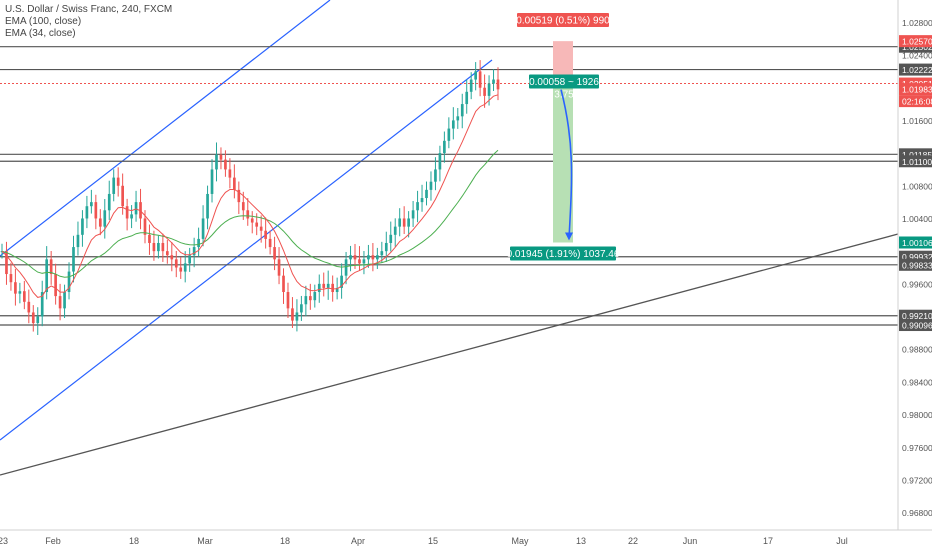  I want to click on price-label-target: 1.00106, so click(917, 243).